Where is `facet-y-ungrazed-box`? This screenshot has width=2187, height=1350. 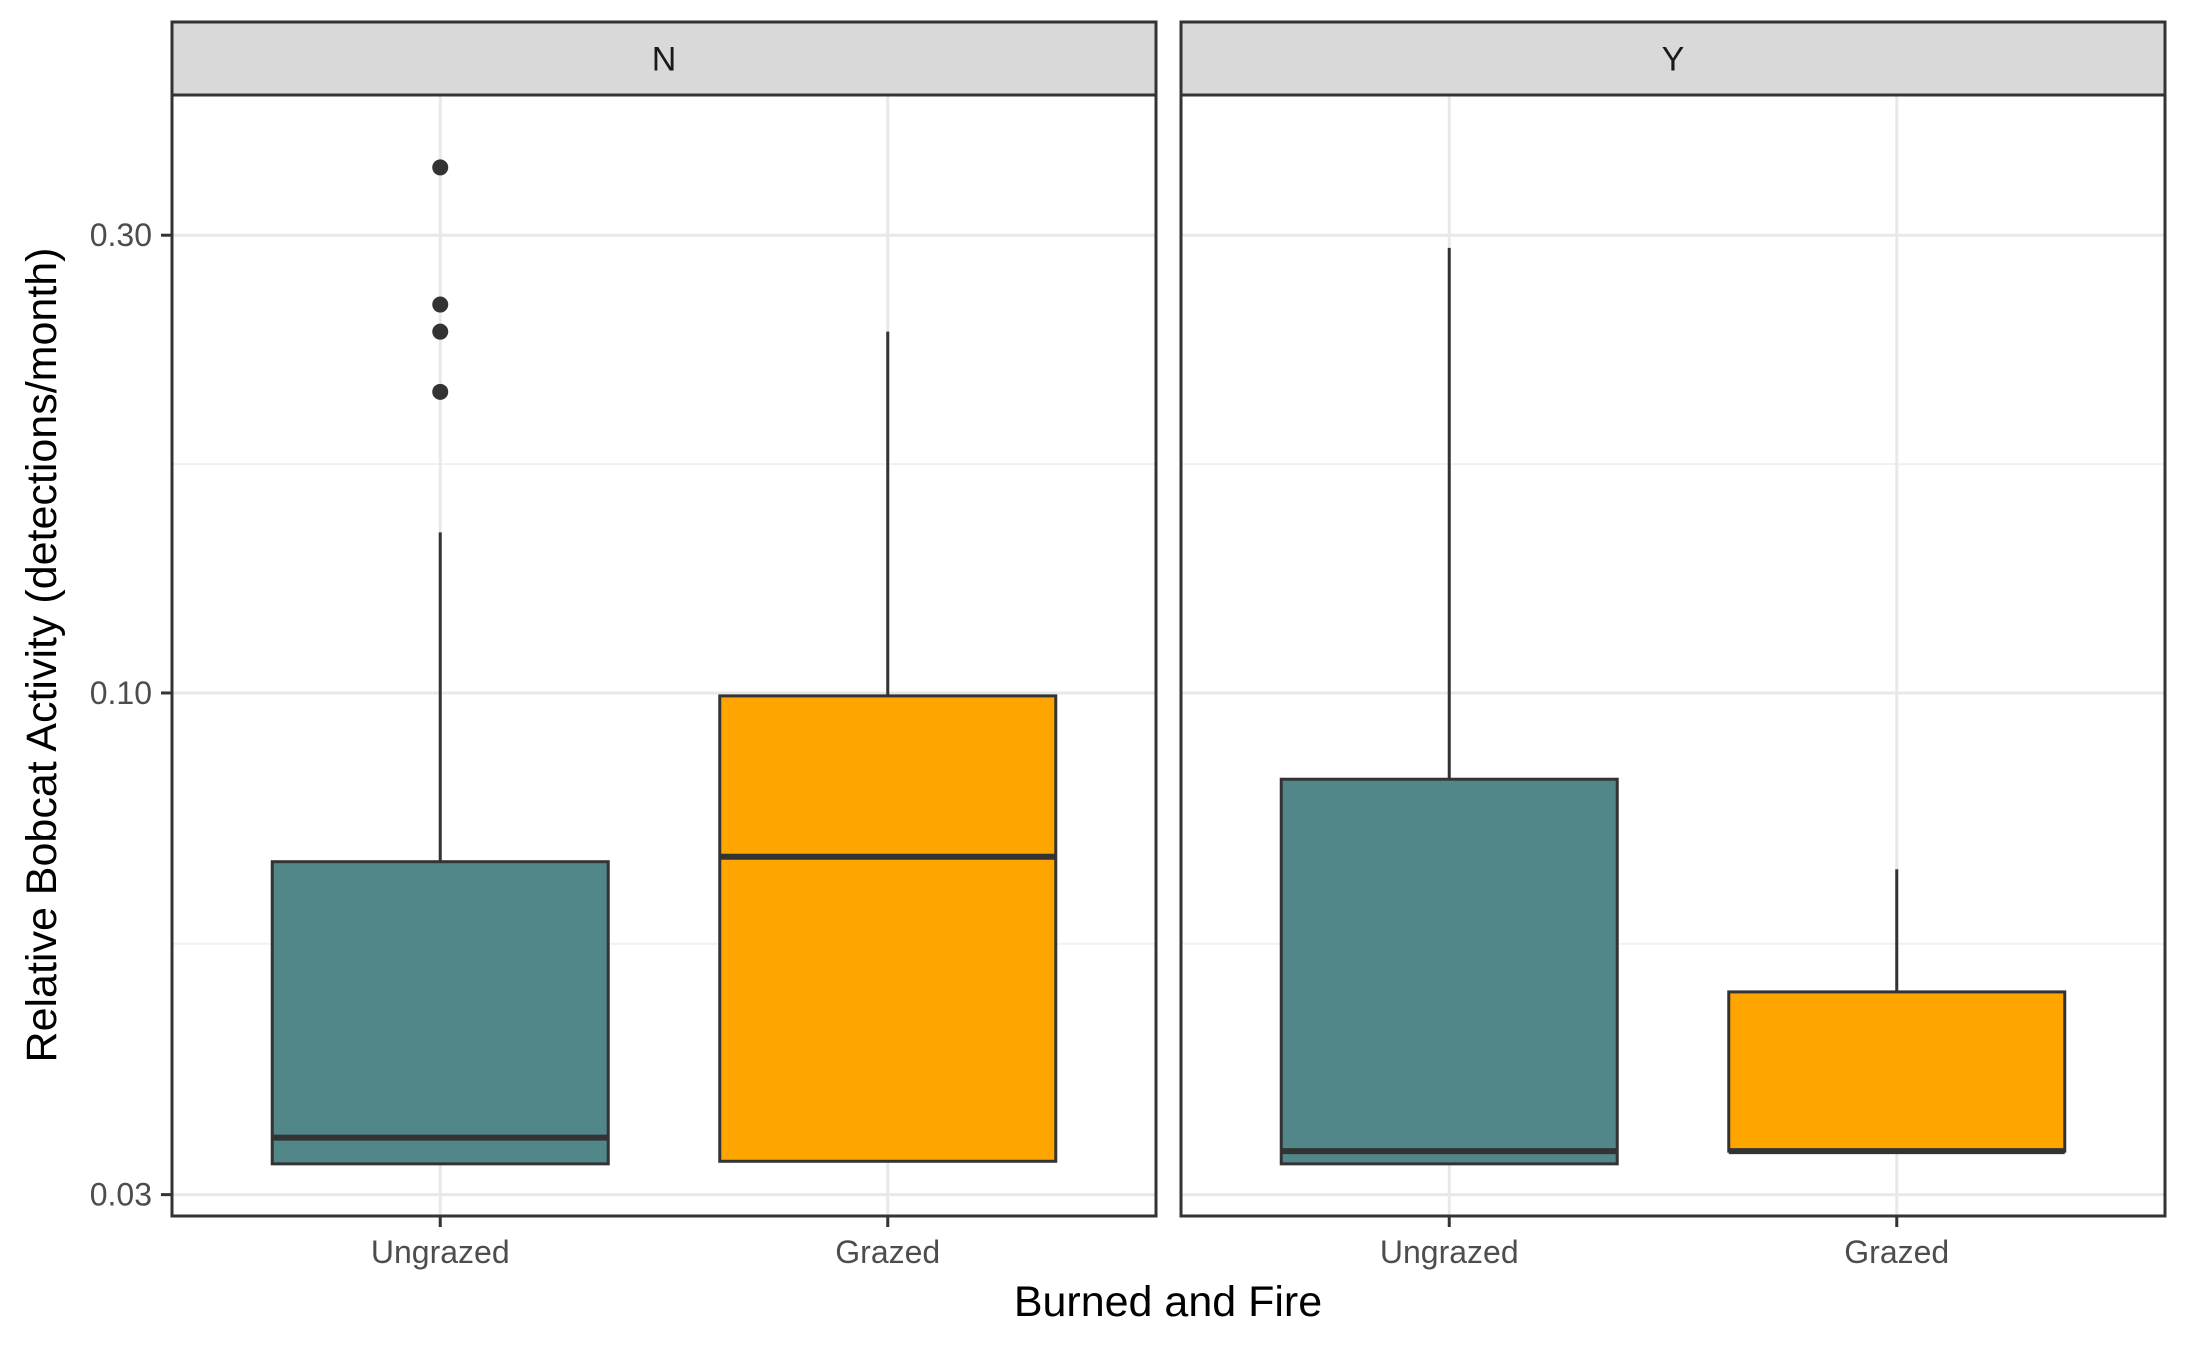 facet-y-ungrazed-box is located at coordinates (1449, 971).